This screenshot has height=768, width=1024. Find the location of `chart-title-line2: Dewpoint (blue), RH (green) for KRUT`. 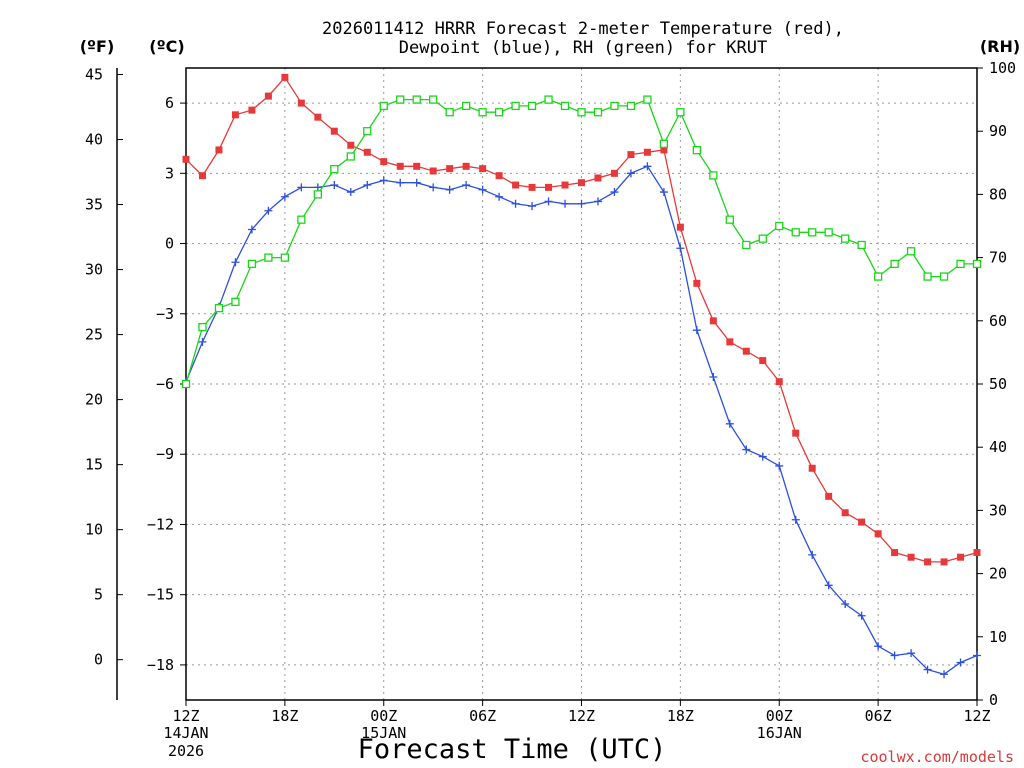

chart-title-line2: Dewpoint (blue), RH (green) for KRUT is located at coordinates (583, 48).